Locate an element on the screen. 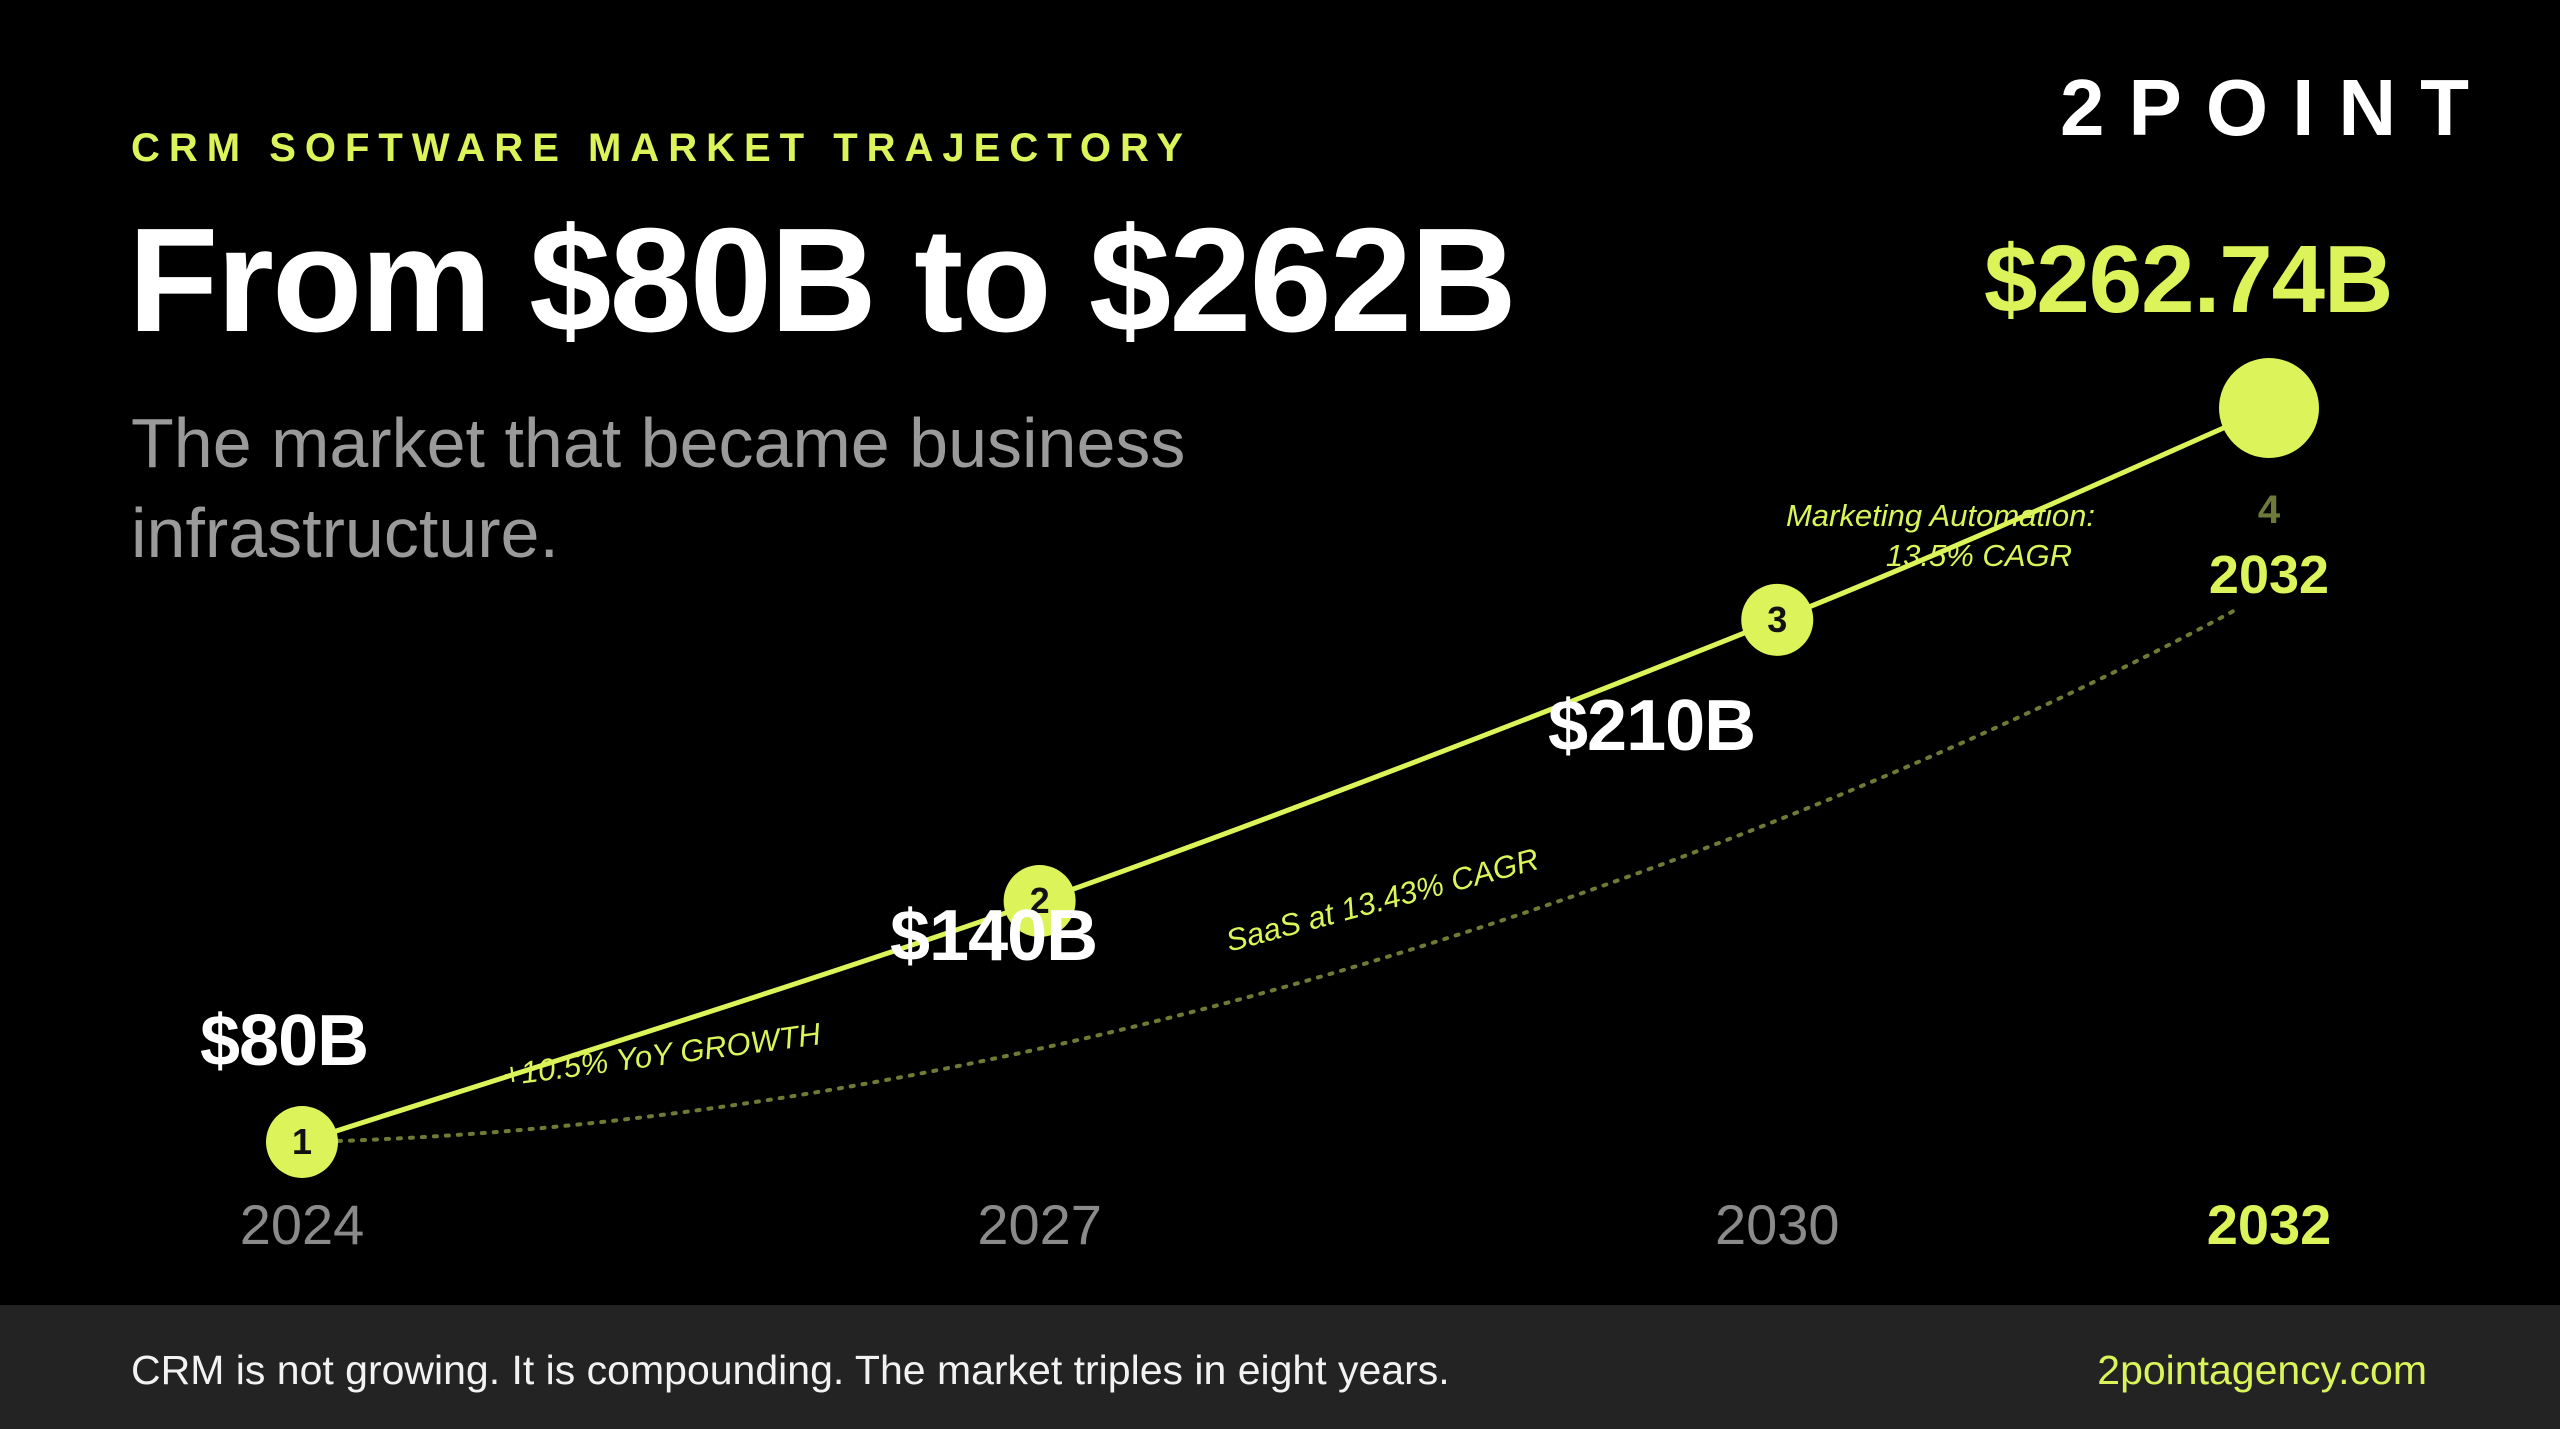 This screenshot has width=2560, height=1429. footer-site-link: 2pointagency.com is located at coordinates (2262, 1370).